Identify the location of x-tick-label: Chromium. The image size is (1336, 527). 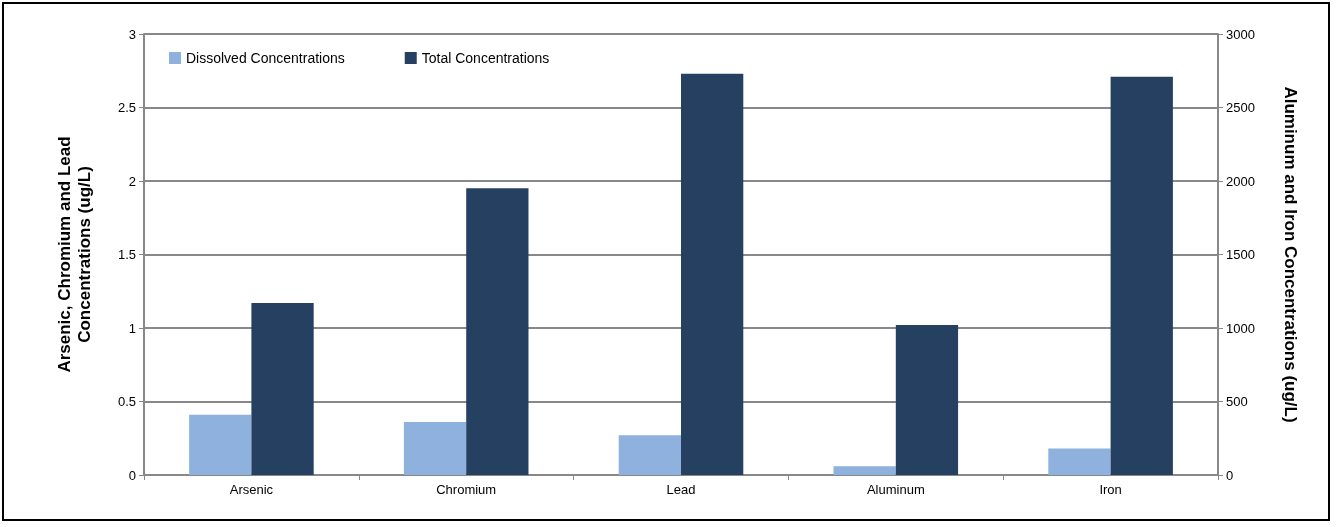
(466, 489).